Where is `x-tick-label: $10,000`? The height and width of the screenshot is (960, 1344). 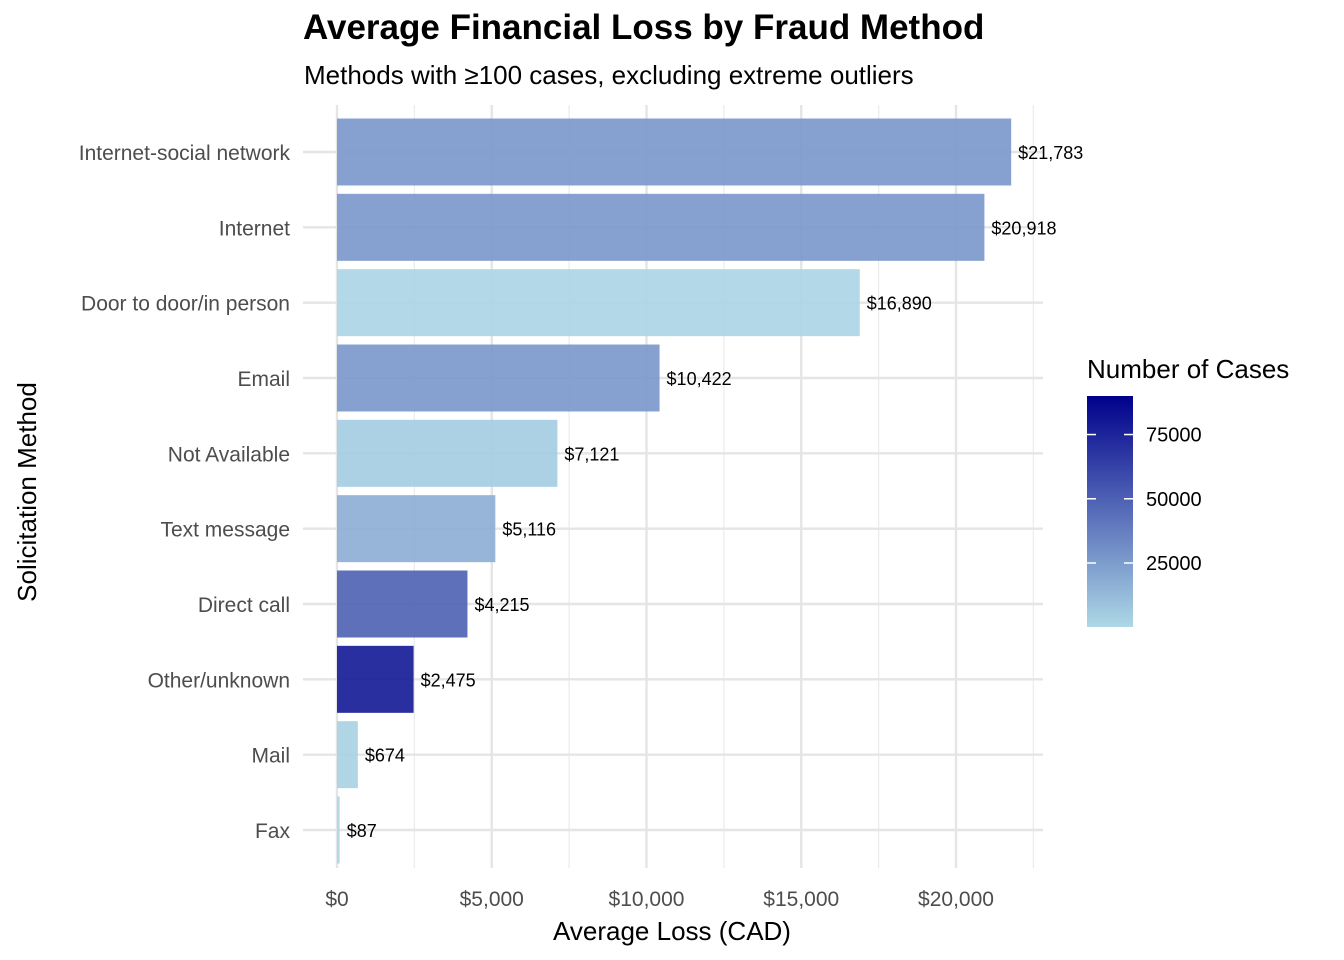
x-tick-label: $10,000 is located at coordinates (647, 899).